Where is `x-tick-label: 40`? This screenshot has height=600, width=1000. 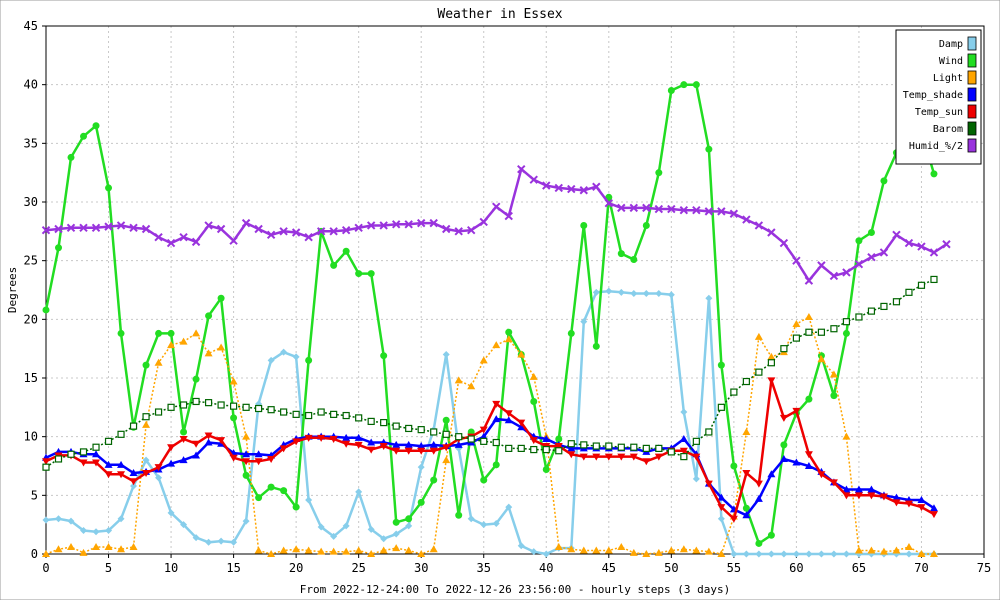
x-tick-label: 40 is located at coordinates (546, 568).